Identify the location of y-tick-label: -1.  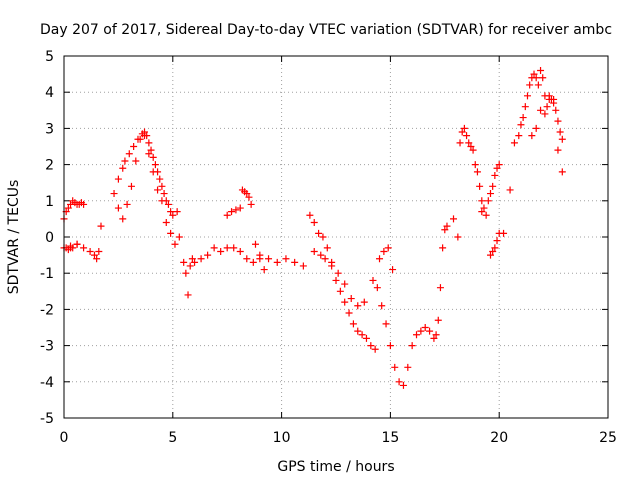
(47, 274).